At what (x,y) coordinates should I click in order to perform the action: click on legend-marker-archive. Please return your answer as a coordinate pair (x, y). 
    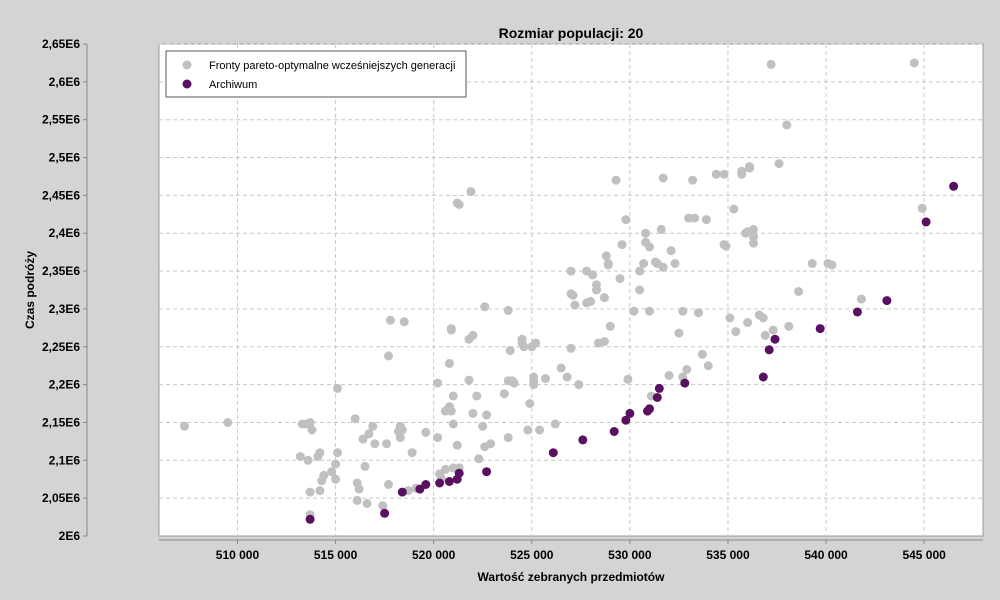
    Looking at the image, I should click on (187, 84).